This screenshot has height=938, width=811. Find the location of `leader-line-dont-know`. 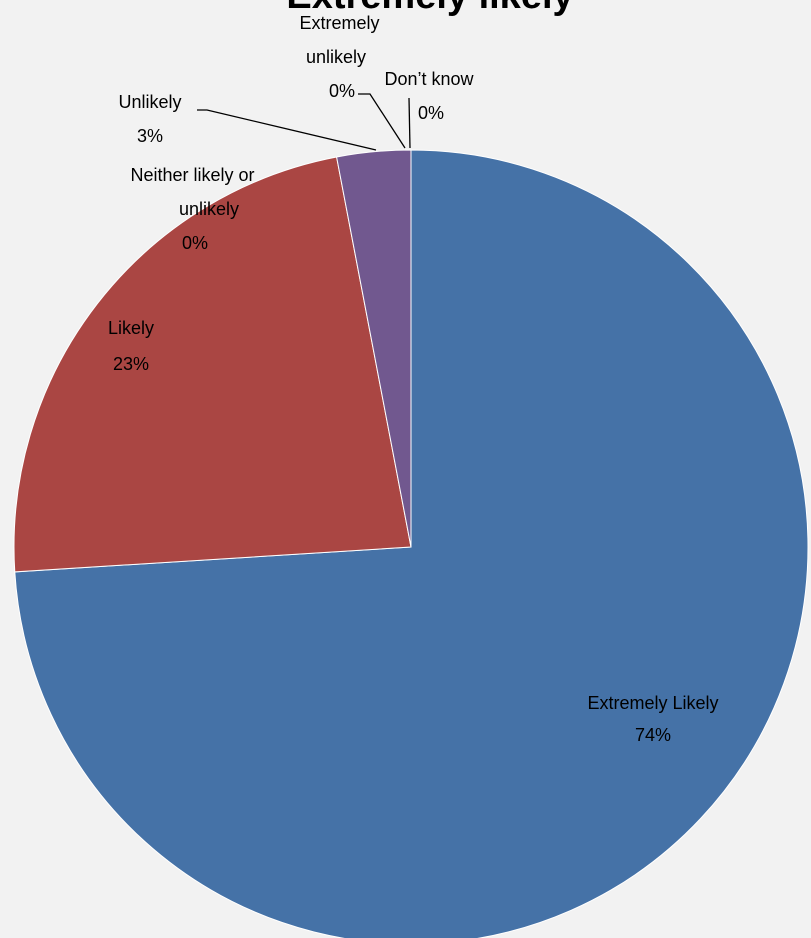

leader-line-dont-know is located at coordinates (409, 123).